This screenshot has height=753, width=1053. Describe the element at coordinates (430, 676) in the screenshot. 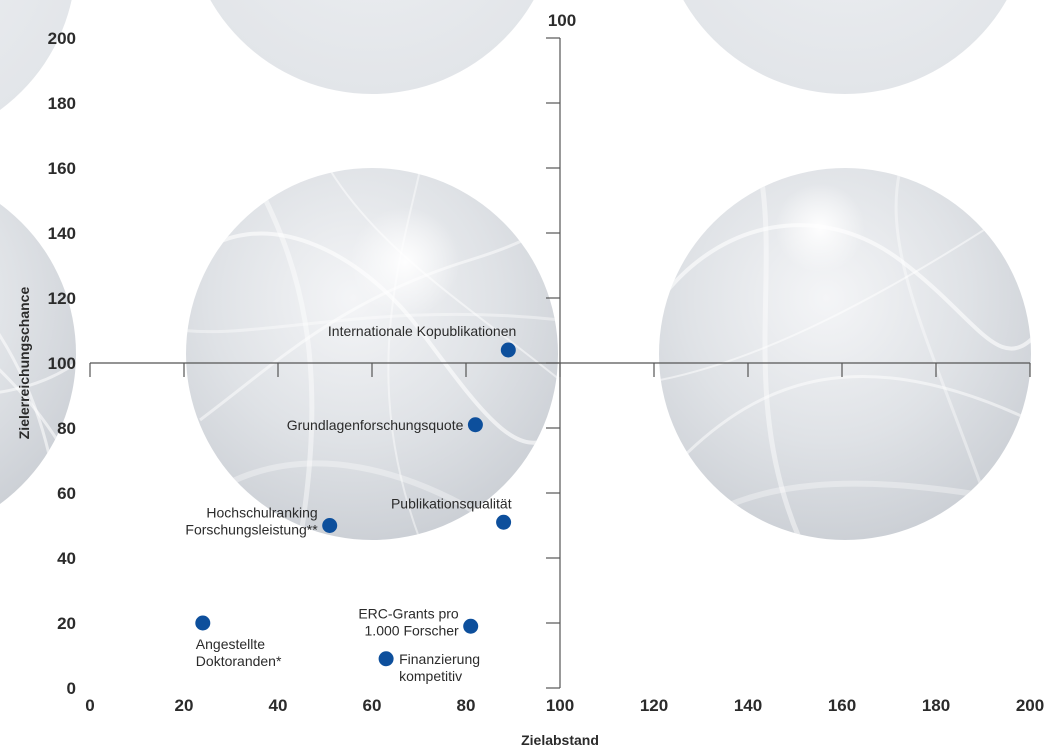

I see `data-point-label-6-1: kompetitiv` at that location.